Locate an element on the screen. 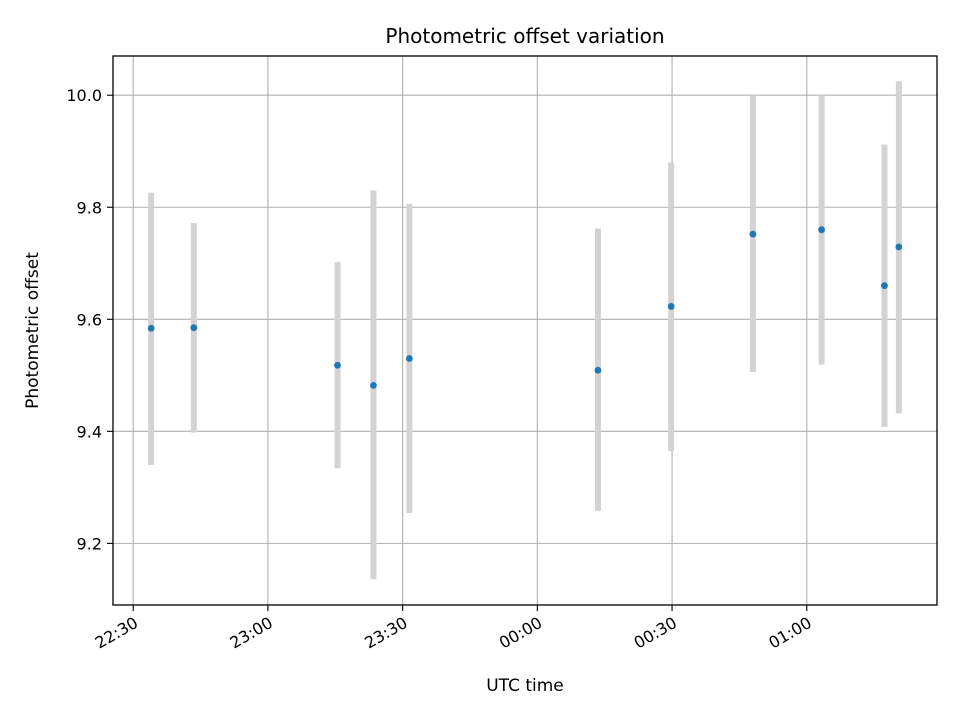 The image size is (960, 720). x-axis-title: UTC time is located at coordinates (525, 686).